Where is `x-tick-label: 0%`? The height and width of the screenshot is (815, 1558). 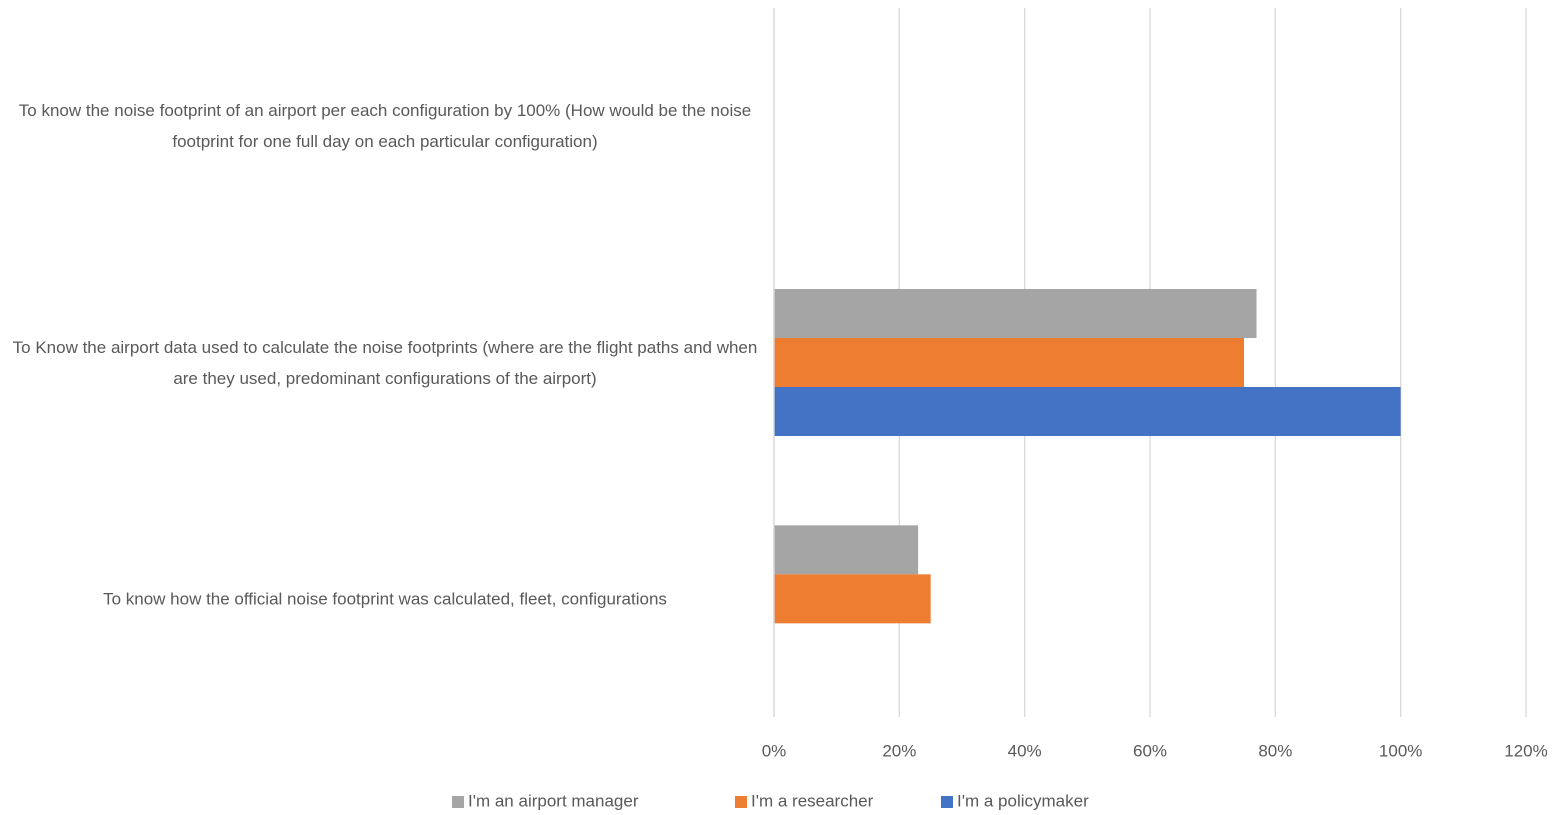 x-tick-label: 0% is located at coordinates (774, 750).